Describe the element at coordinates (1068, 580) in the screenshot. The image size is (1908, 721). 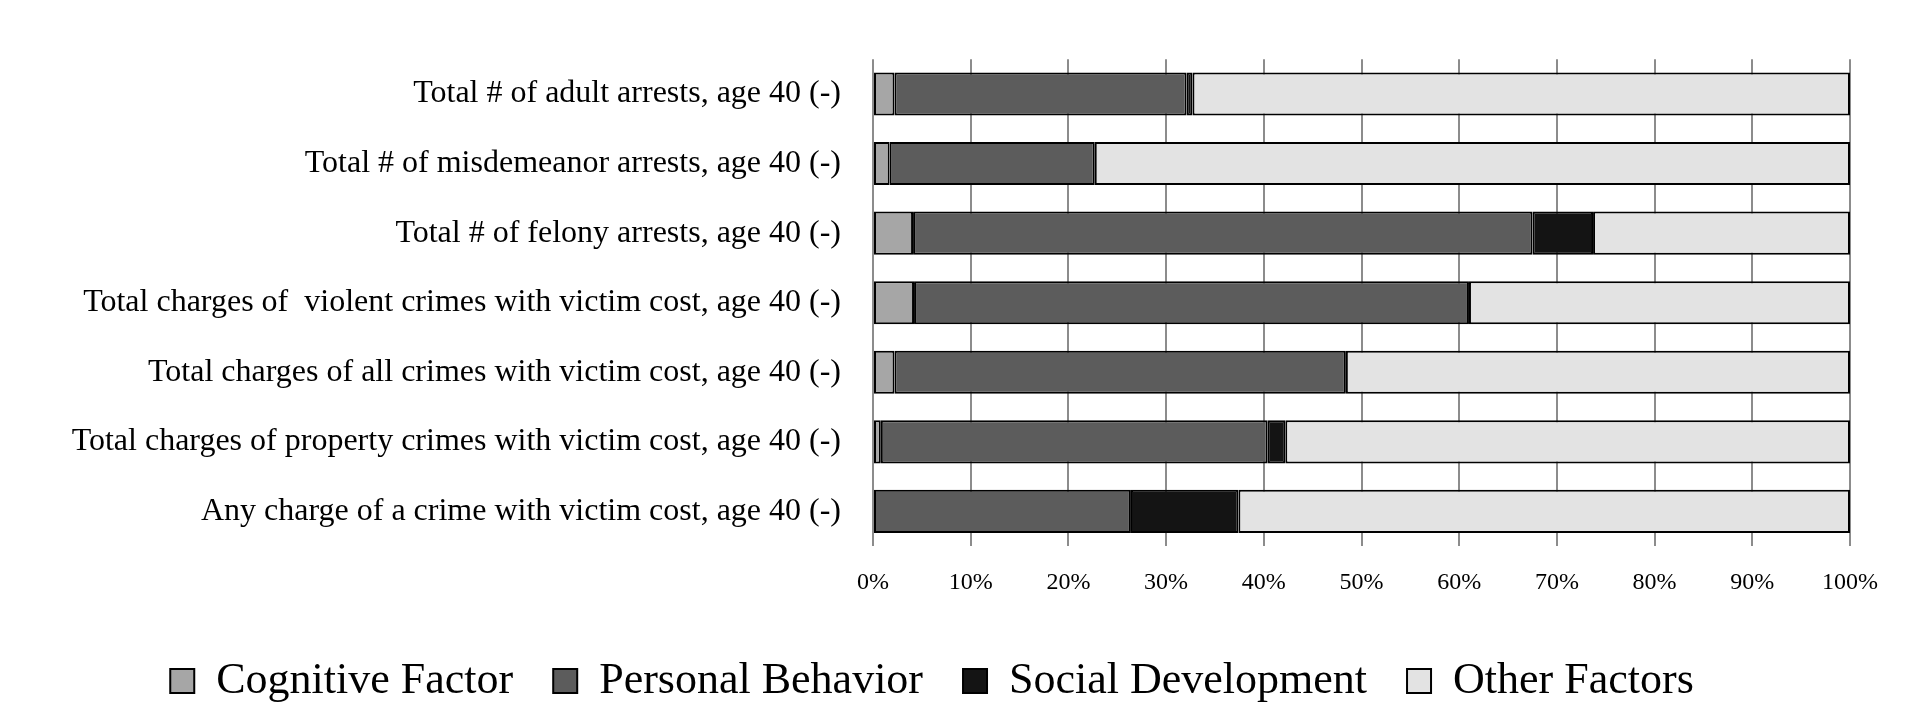
I see `x-tick-label: 20%` at that location.